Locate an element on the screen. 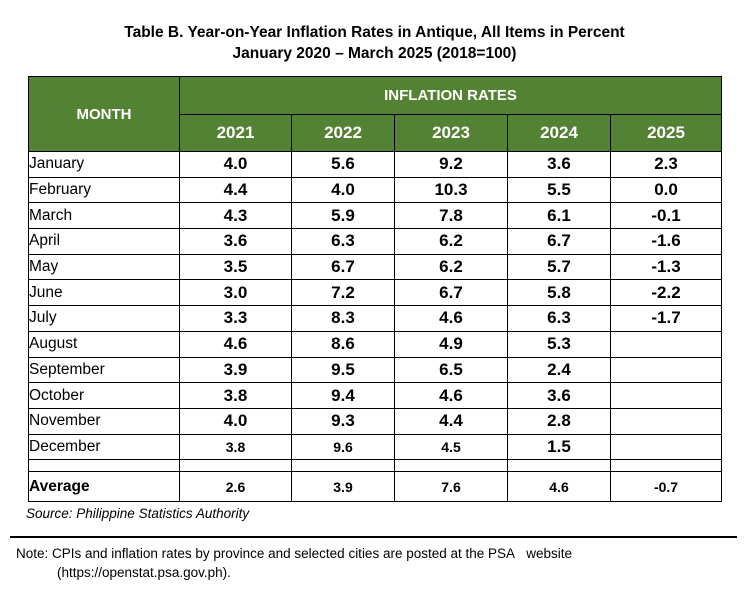 The width and height of the screenshot is (749, 598). spacer-row is located at coordinates (375, 466).